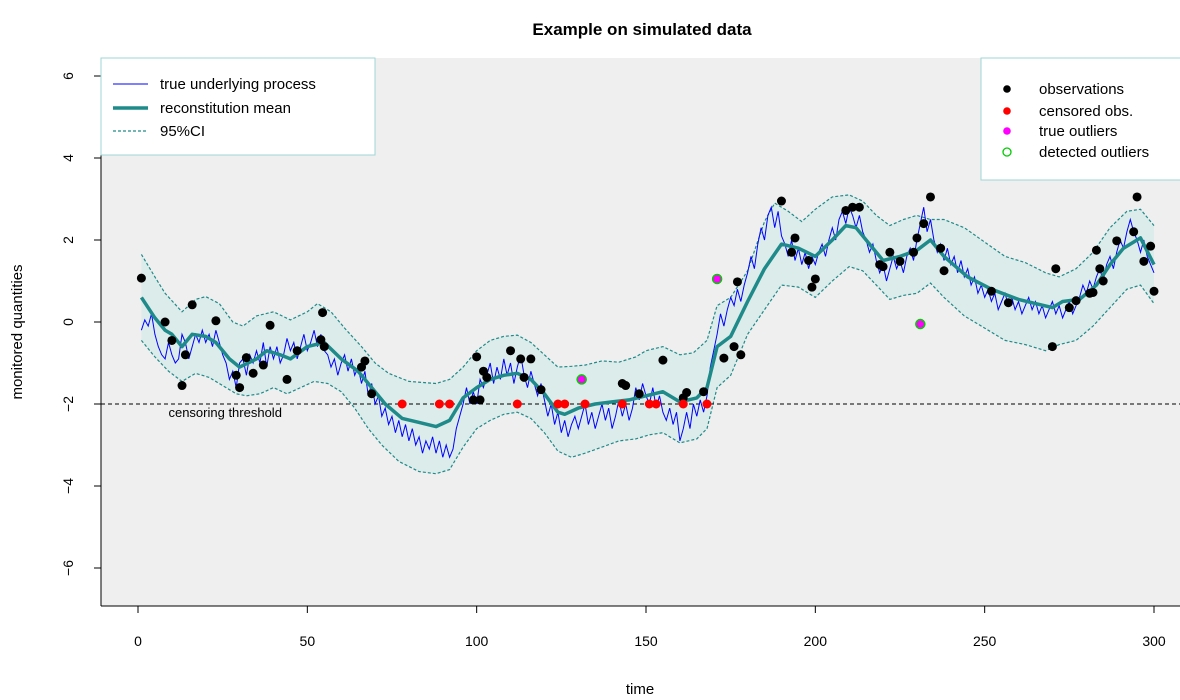  What do you see at coordinates (68, 404) in the screenshot?
I see `y-tick-label: −2` at bounding box center [68, 404].